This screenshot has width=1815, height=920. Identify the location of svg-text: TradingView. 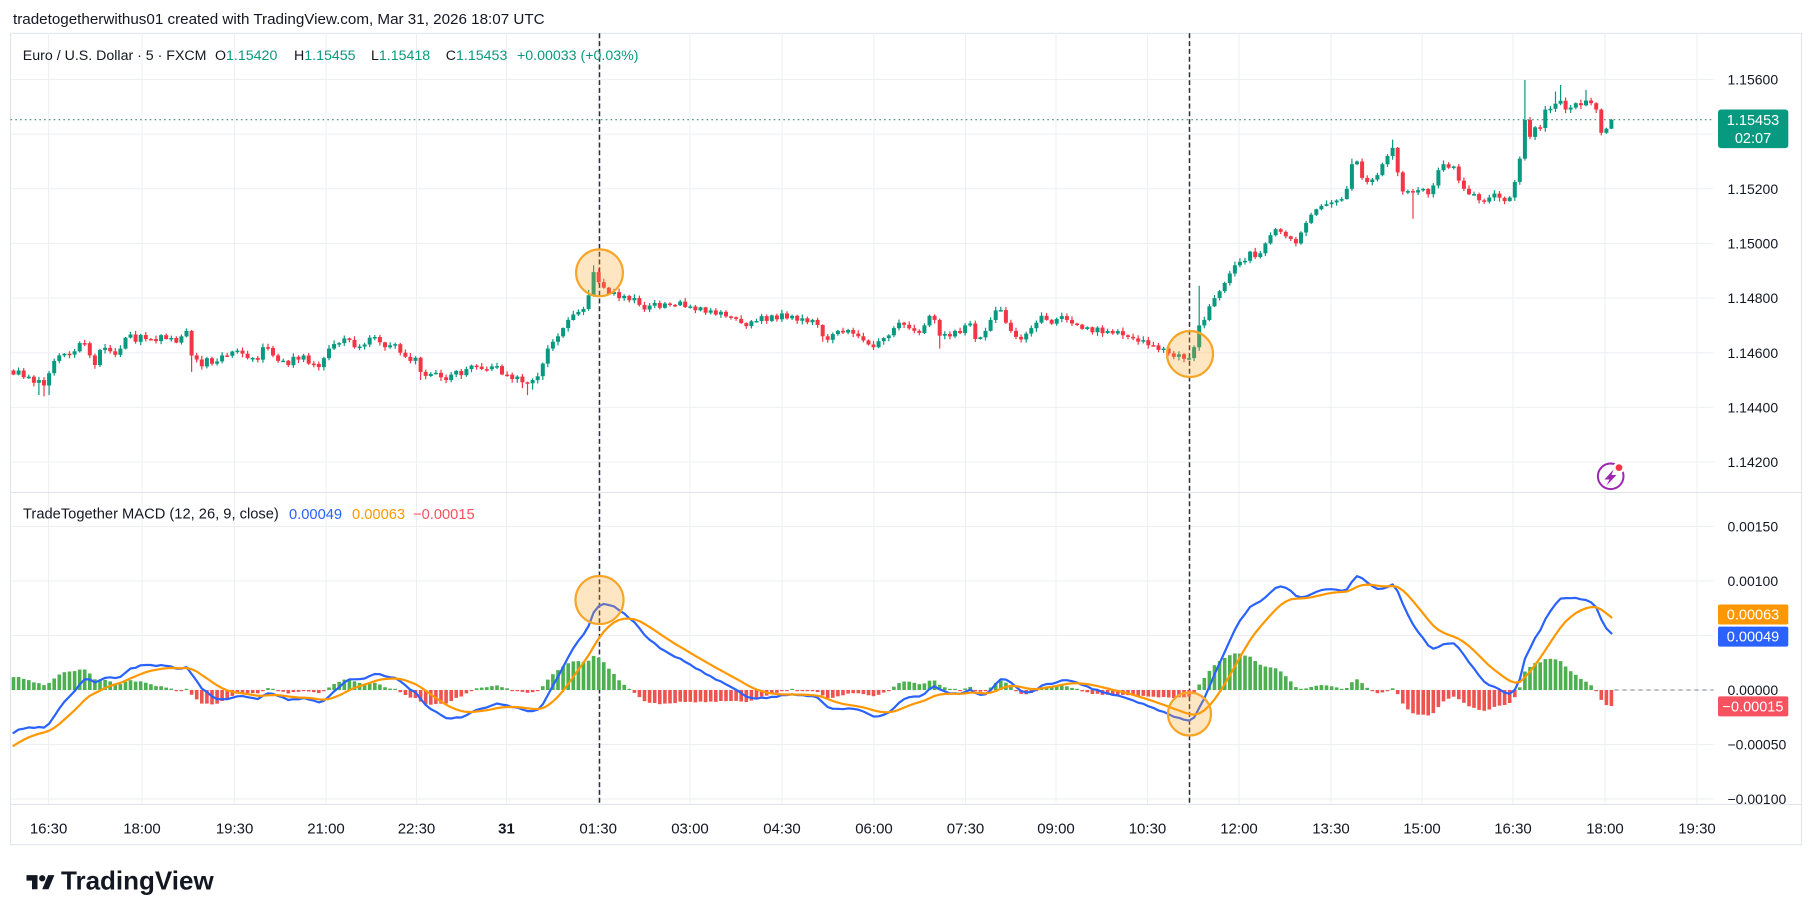
(137, 881).